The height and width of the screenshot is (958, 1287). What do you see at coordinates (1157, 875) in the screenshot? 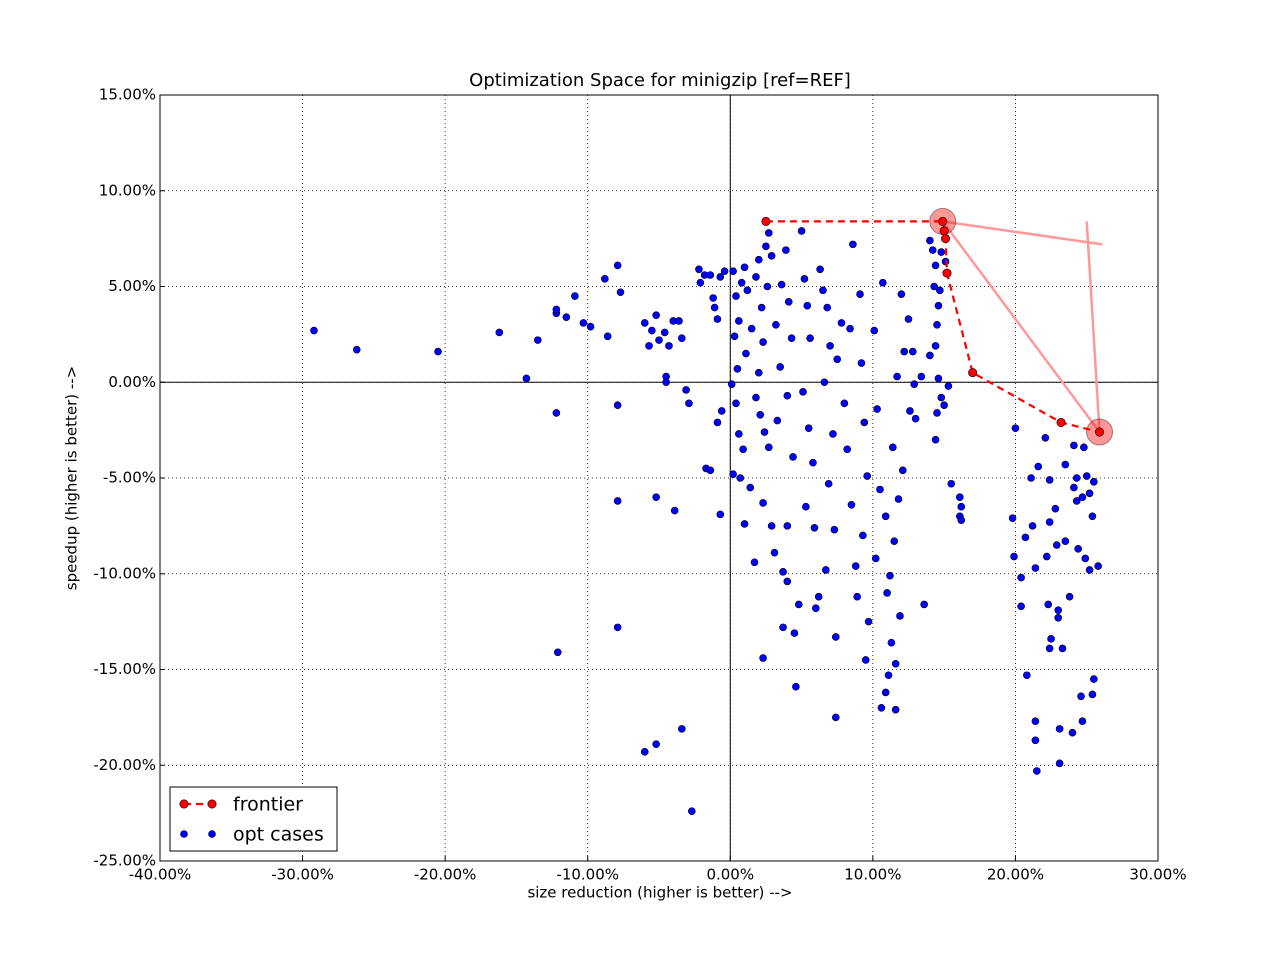
I see `x-tick-label: 30.00%` at bounding box center [1157, 875].